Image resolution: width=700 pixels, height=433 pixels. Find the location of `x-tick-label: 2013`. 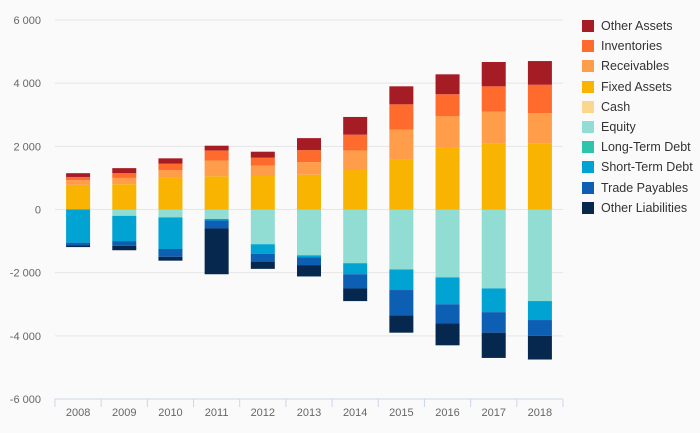

x-tick-label: 2013 is located at coordinates (309, 413).